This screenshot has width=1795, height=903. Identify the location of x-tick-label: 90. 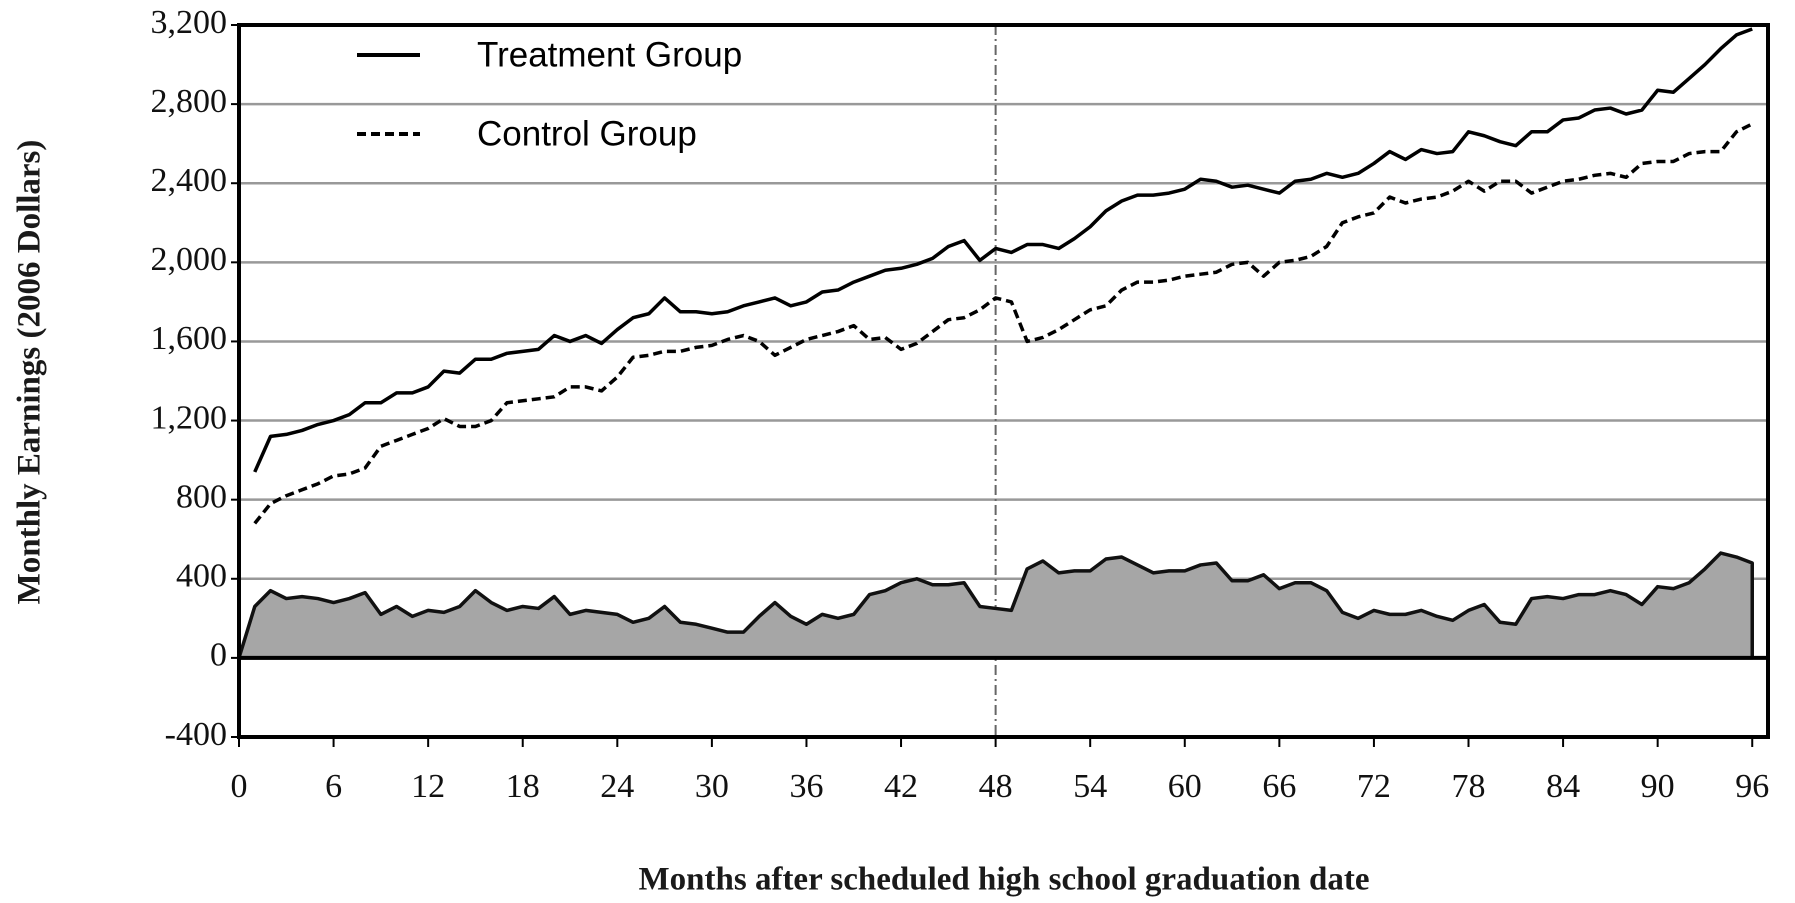
(1658, 786).